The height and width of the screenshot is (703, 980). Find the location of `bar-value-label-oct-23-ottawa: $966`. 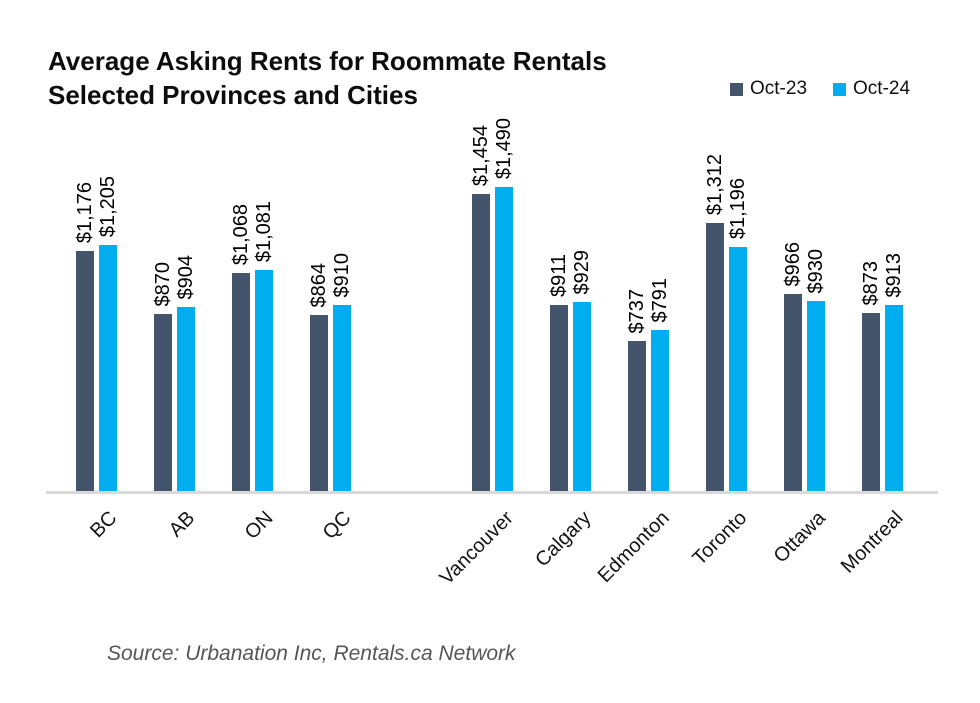

bar-value-label-oct-23-ottawa: $966 is located at coordinates (792, 264).